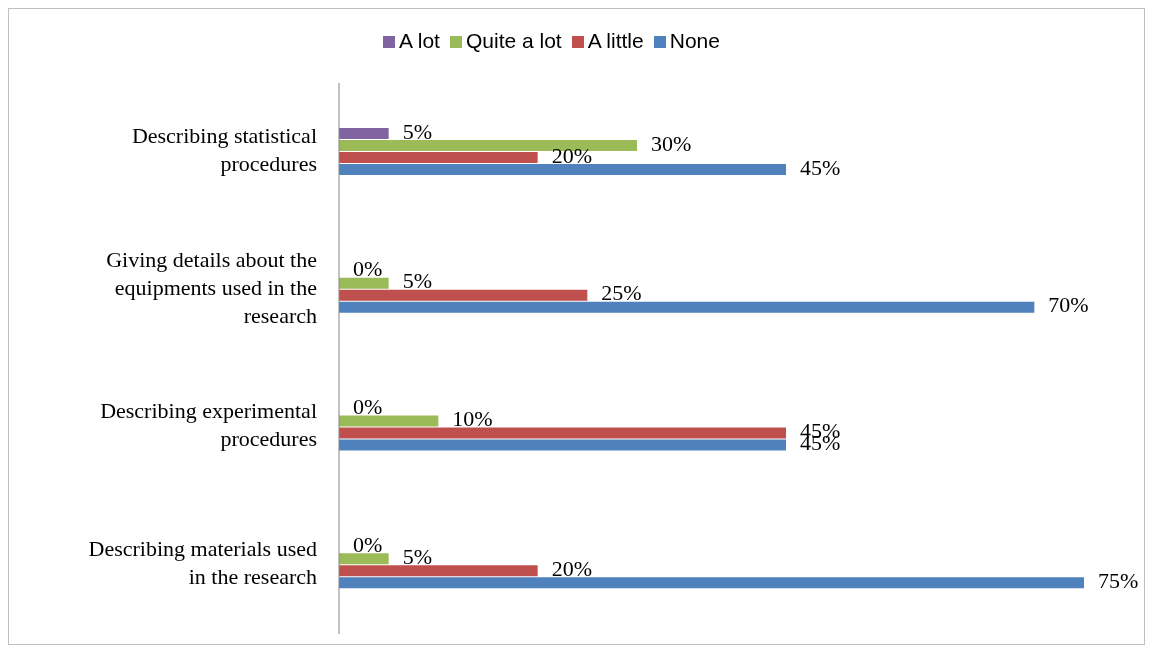  I want to click on y-tick-label: Giving details about the equipments used in the research, so click(211, 287).